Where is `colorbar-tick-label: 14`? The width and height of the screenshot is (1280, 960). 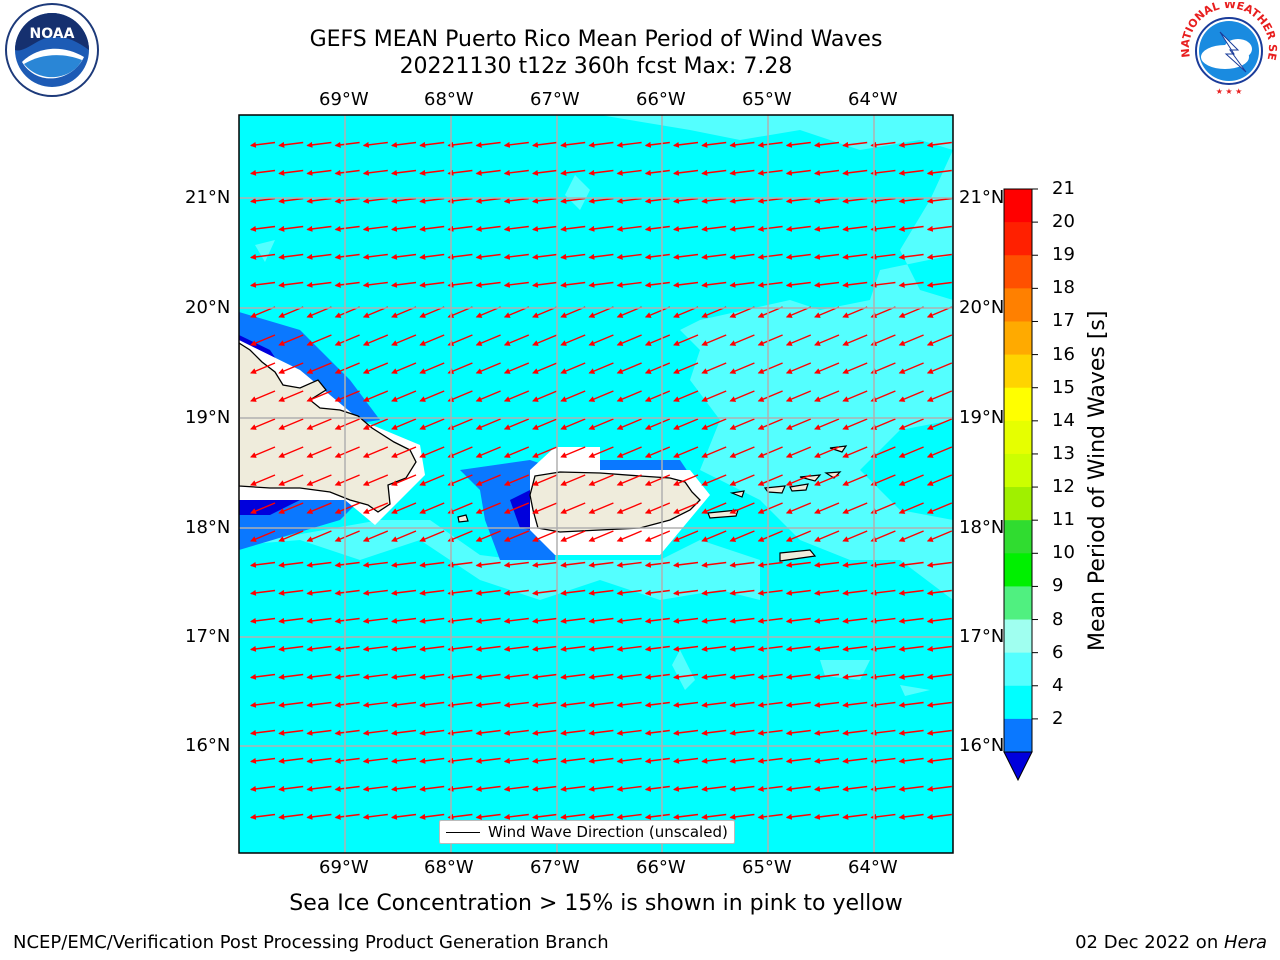
colorbar-tick-label: 14 is located at coordinates (1063, 420).